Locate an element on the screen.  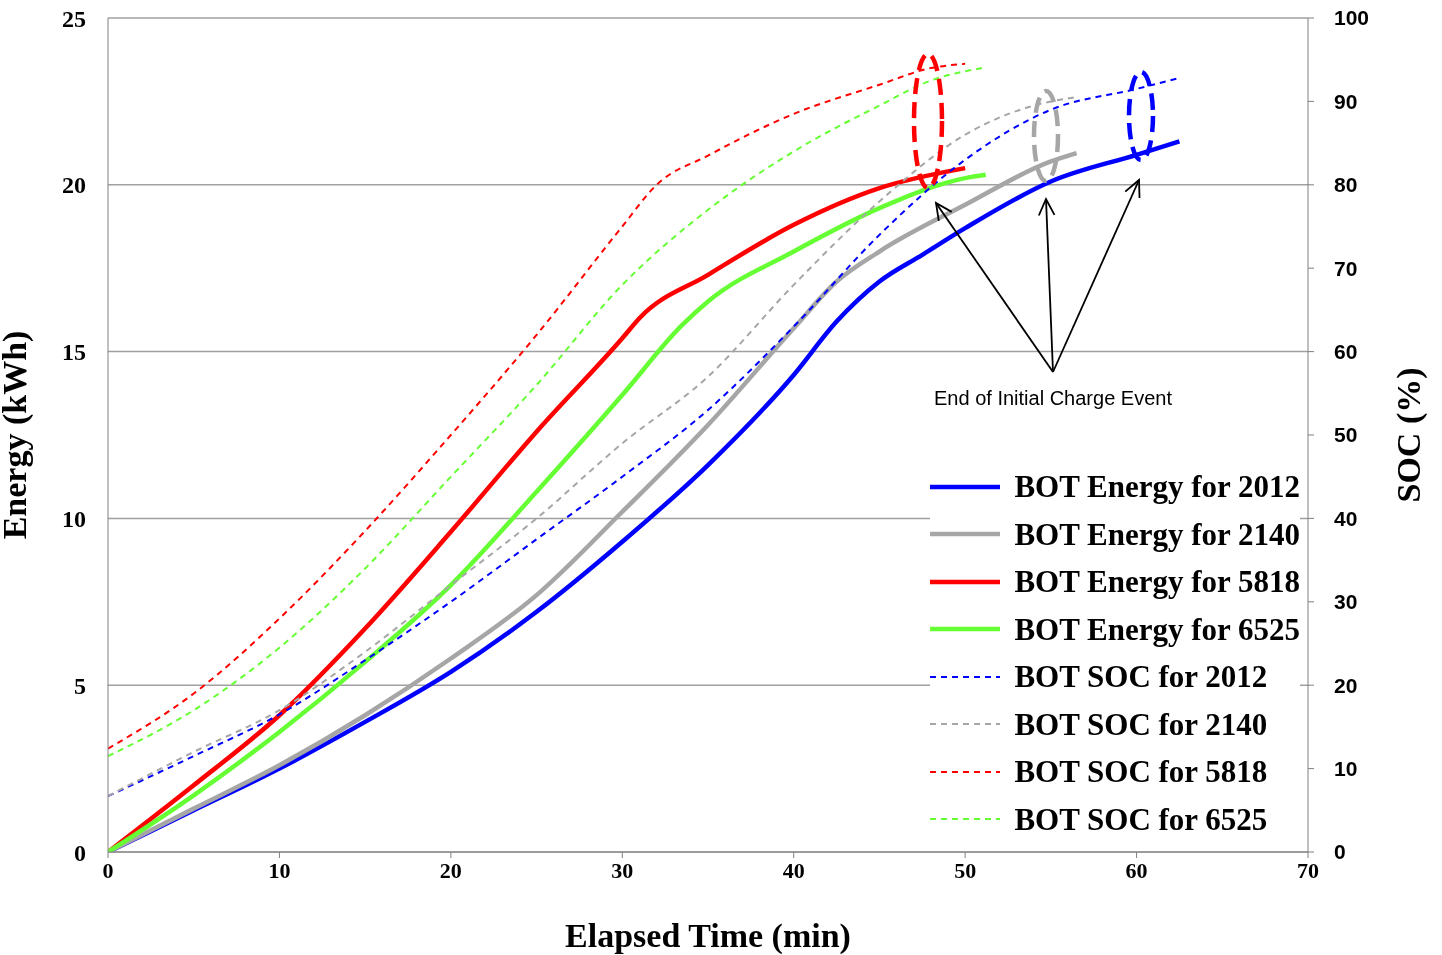
y2-tick-label: 60 is located at coordinates (1346, 352).